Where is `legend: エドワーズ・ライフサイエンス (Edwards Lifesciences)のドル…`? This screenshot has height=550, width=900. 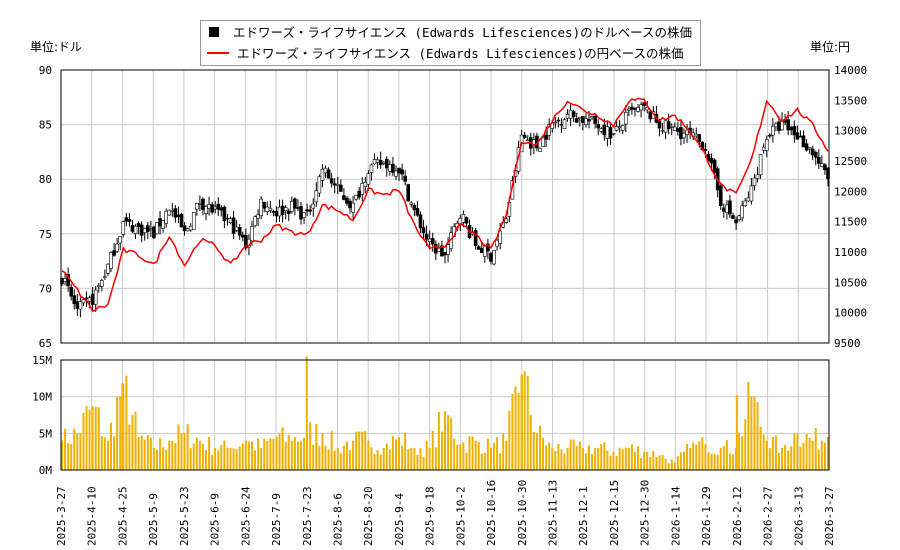 legend: エドワーズ・ライフサイエンス (Edwards Lifesciences)のドル… is located at coordinates (450, 43).